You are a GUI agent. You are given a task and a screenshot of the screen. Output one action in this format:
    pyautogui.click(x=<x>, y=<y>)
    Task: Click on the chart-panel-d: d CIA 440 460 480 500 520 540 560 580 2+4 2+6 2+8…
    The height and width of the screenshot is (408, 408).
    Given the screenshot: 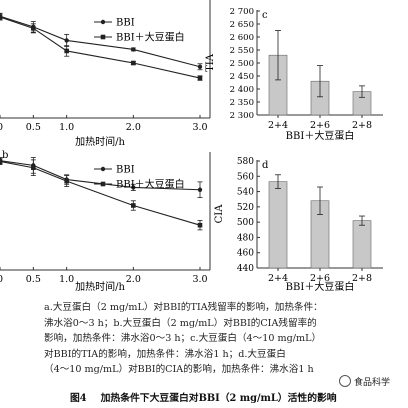 What is the action you would take?
    pyautogui.click(x=298, y=225)
    